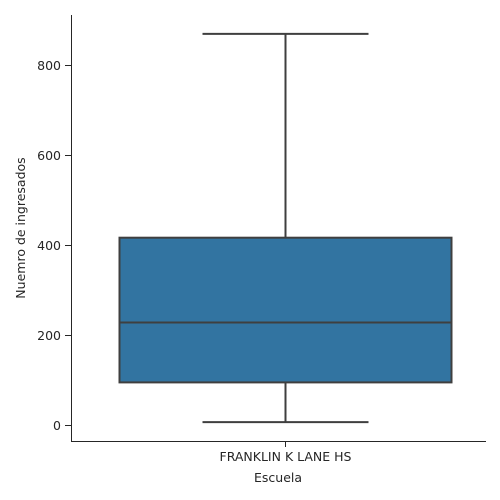 This screenshot has width=500, height=500. I want to click on y-tick-label: 400, so click(49, 245).